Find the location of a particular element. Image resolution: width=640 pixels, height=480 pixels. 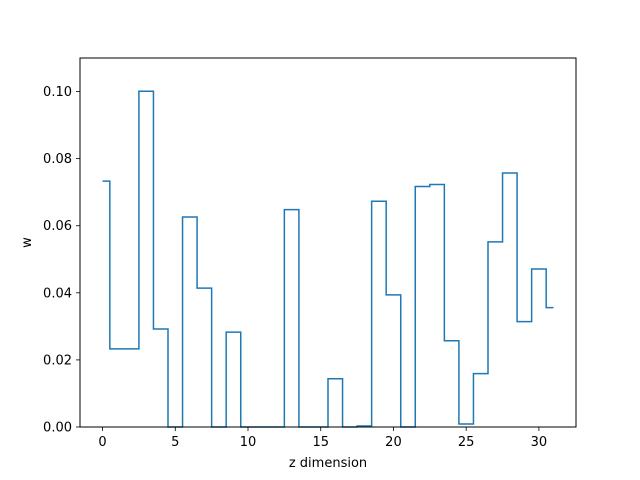

x-tick-label: 30 is located at coordinates (539, 442).